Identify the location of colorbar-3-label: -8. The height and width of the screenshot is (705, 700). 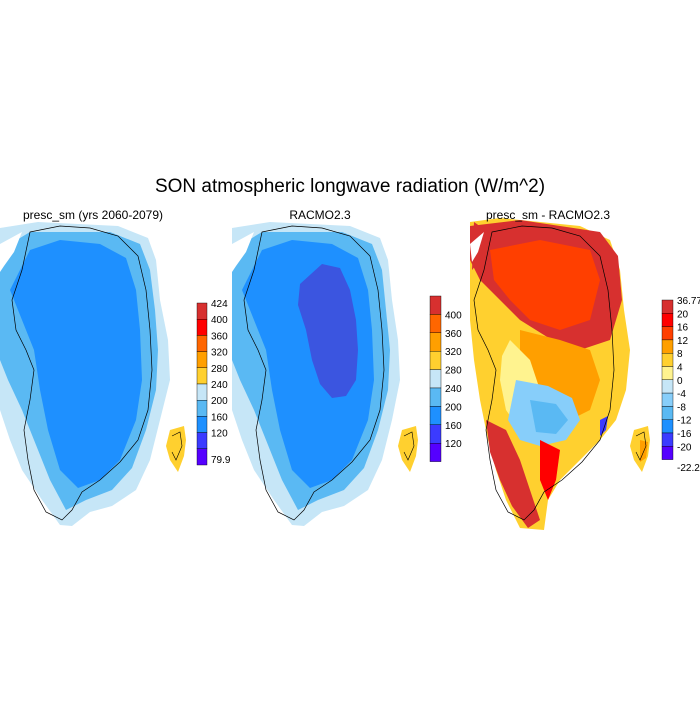
(681, 407).